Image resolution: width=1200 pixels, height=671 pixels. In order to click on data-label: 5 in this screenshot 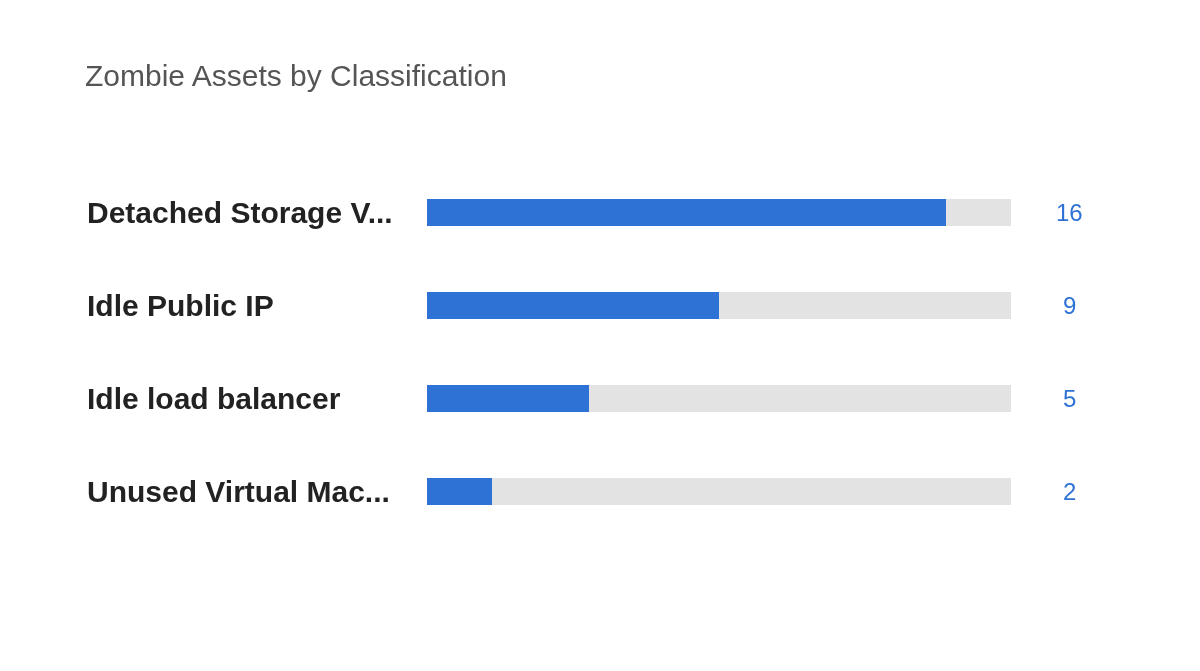, I will do `click(1070, 398)`.